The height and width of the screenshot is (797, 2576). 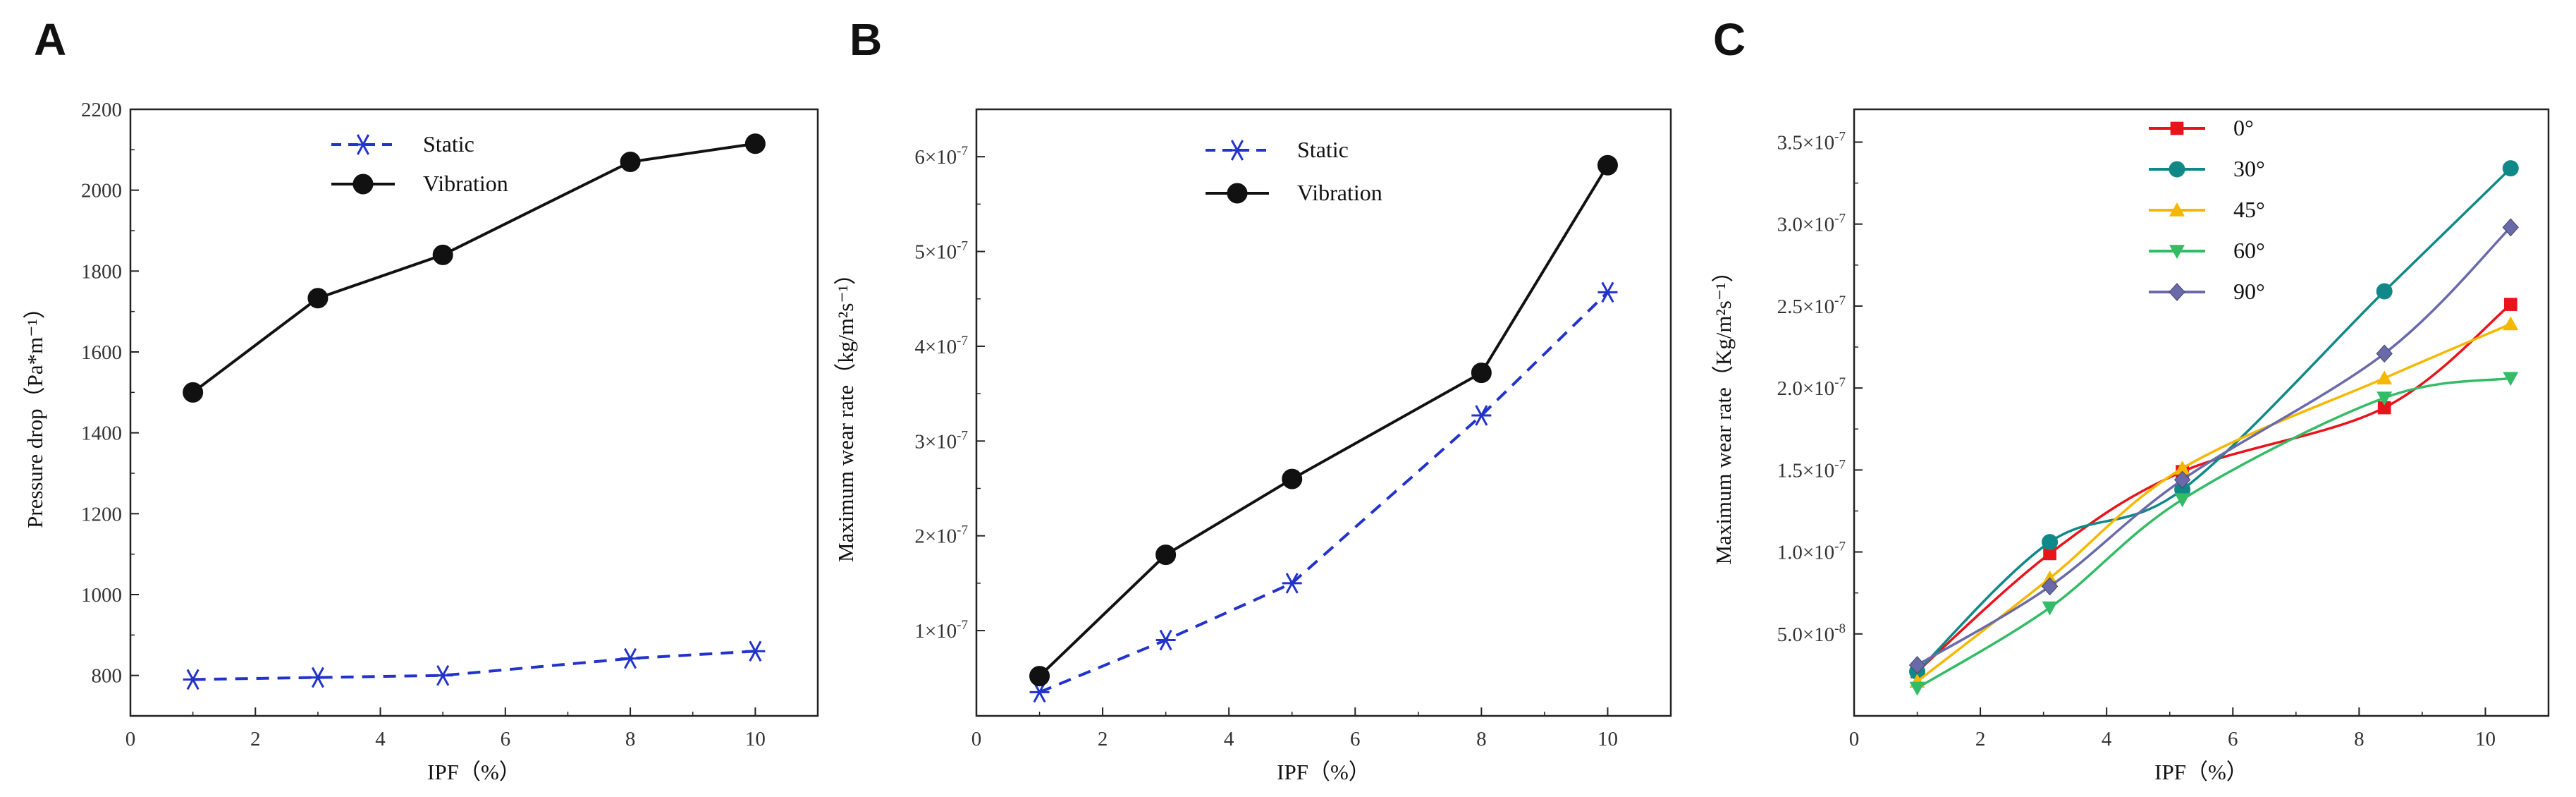 I want to click on series-static, so click(x=1323, y=492).